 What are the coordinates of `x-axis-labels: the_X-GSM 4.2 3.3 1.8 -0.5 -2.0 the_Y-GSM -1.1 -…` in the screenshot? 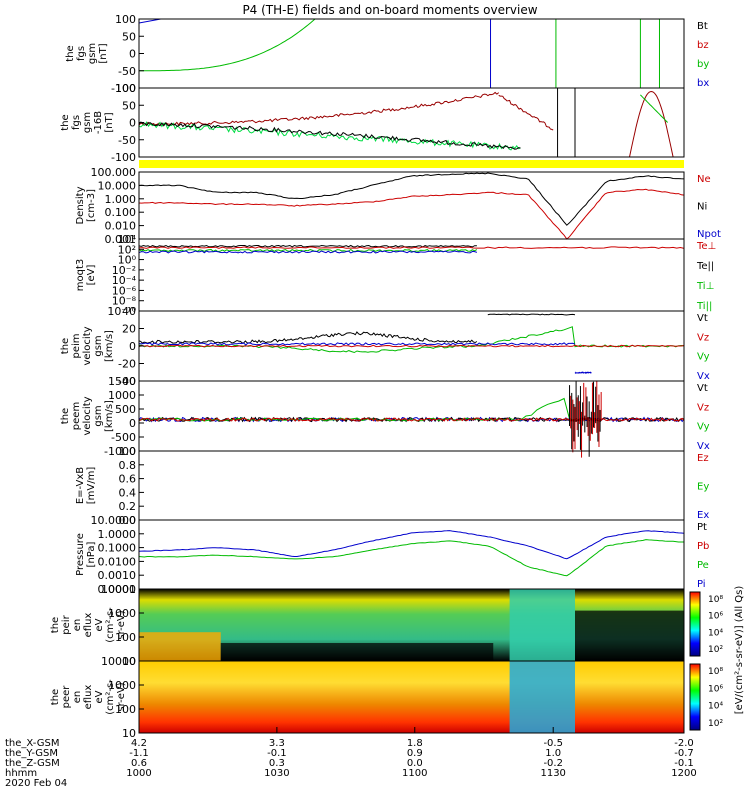 It's located at (351, 758).